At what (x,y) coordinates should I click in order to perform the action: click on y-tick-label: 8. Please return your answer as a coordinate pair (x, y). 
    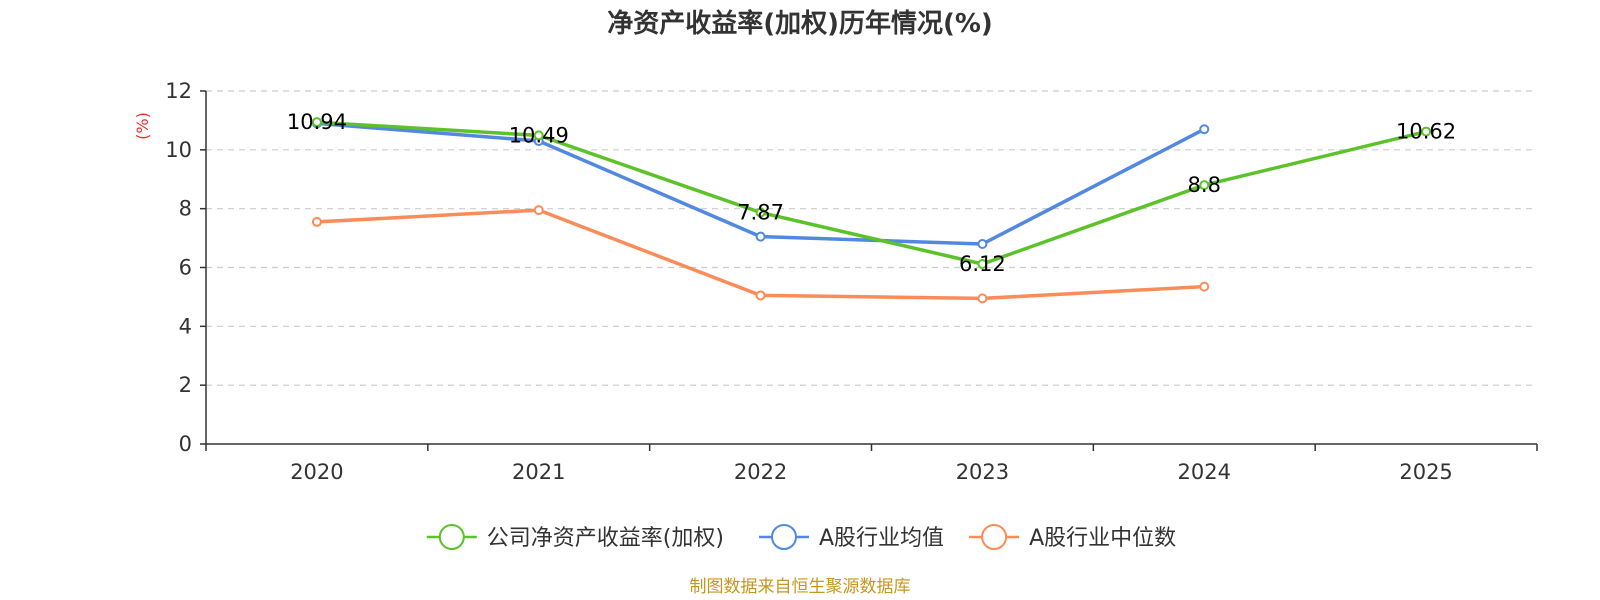
    Looking at the image, I should click on (185, 209).